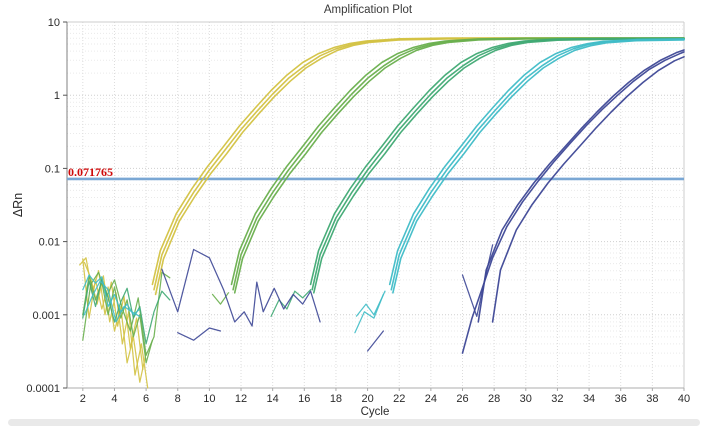 The width and height of the screenshot is (706, 429). I want to click on x-tick-label: 32, so click(557, 399).